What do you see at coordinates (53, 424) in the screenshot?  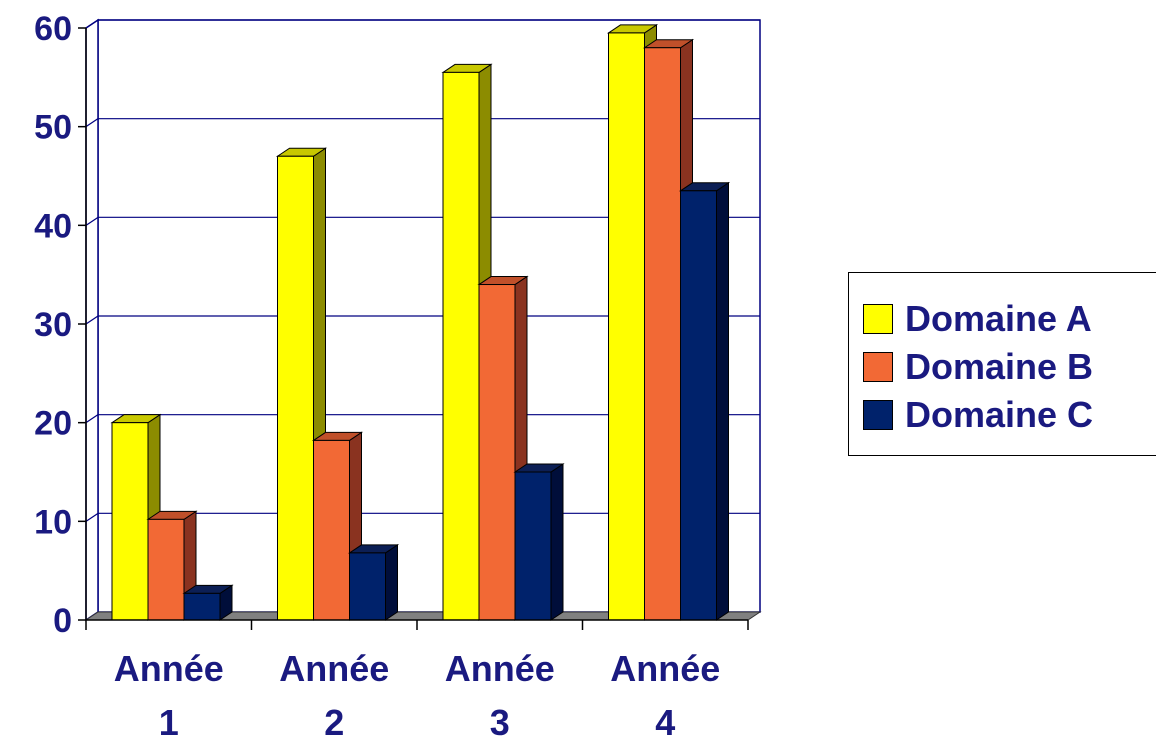 I see `y-tick-label: 20` at bounding box center [53, 424].